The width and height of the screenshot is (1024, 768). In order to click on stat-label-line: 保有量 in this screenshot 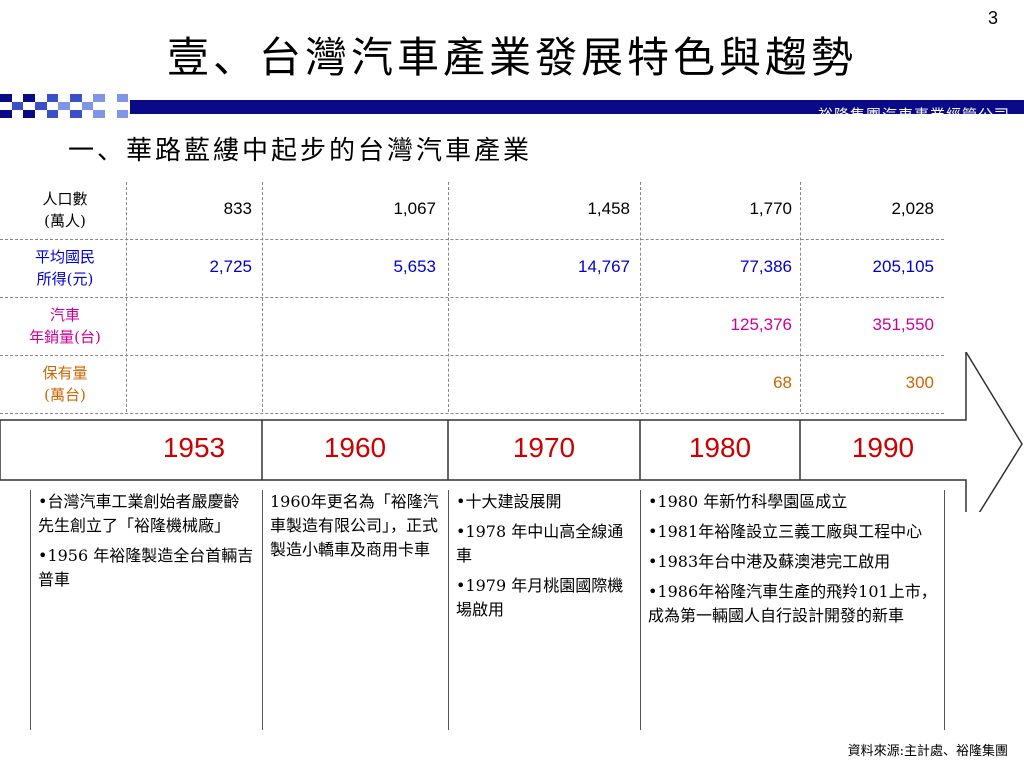, I will do `click(65, 373)`.